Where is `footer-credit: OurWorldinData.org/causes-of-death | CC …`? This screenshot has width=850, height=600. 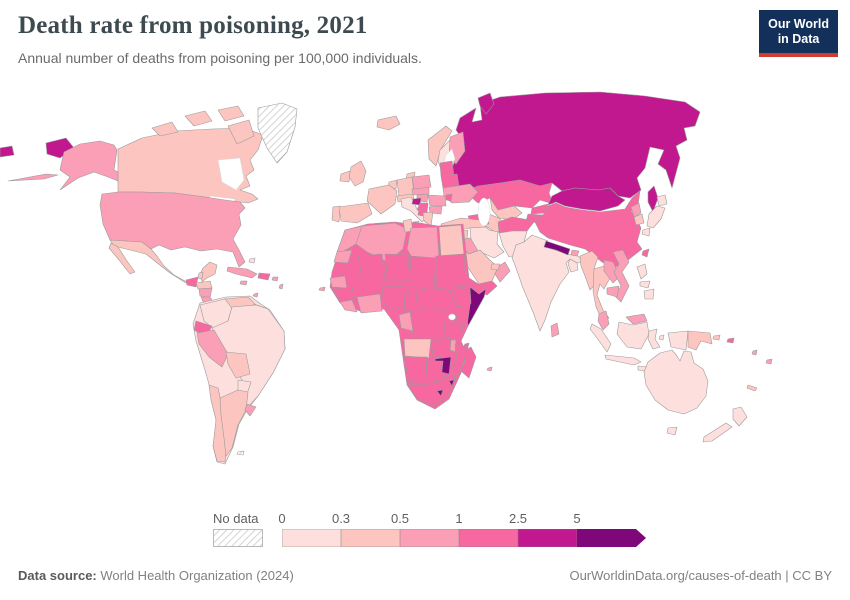
footer-credit: OurWorldinData.org/causes-of-death | CC … is located at coordinates (700, 575).